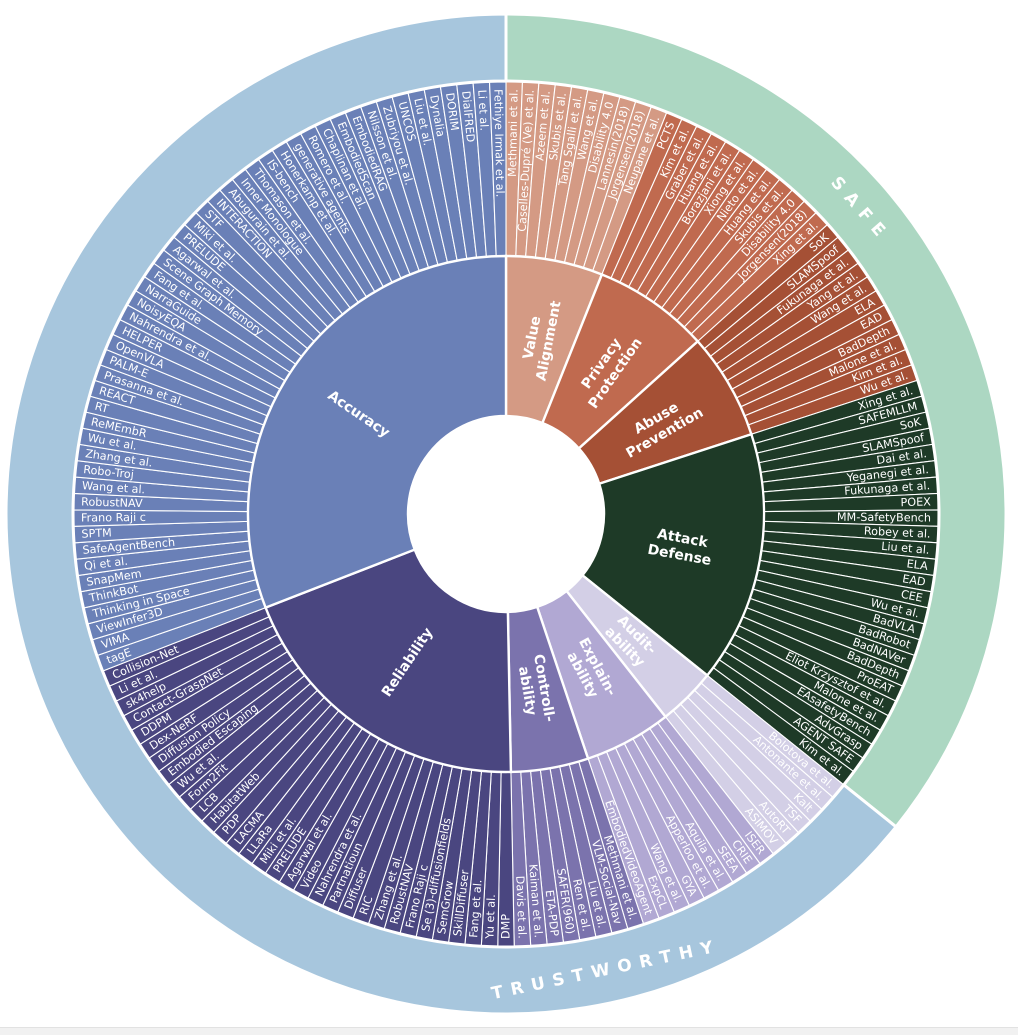 The width and height of the screenshot is (1018, 1035). What do you see at coordinates (913, 580) in the screenshot?
I see `item-label-attack-defense-12: EAD` at bounding box center [913, 580].